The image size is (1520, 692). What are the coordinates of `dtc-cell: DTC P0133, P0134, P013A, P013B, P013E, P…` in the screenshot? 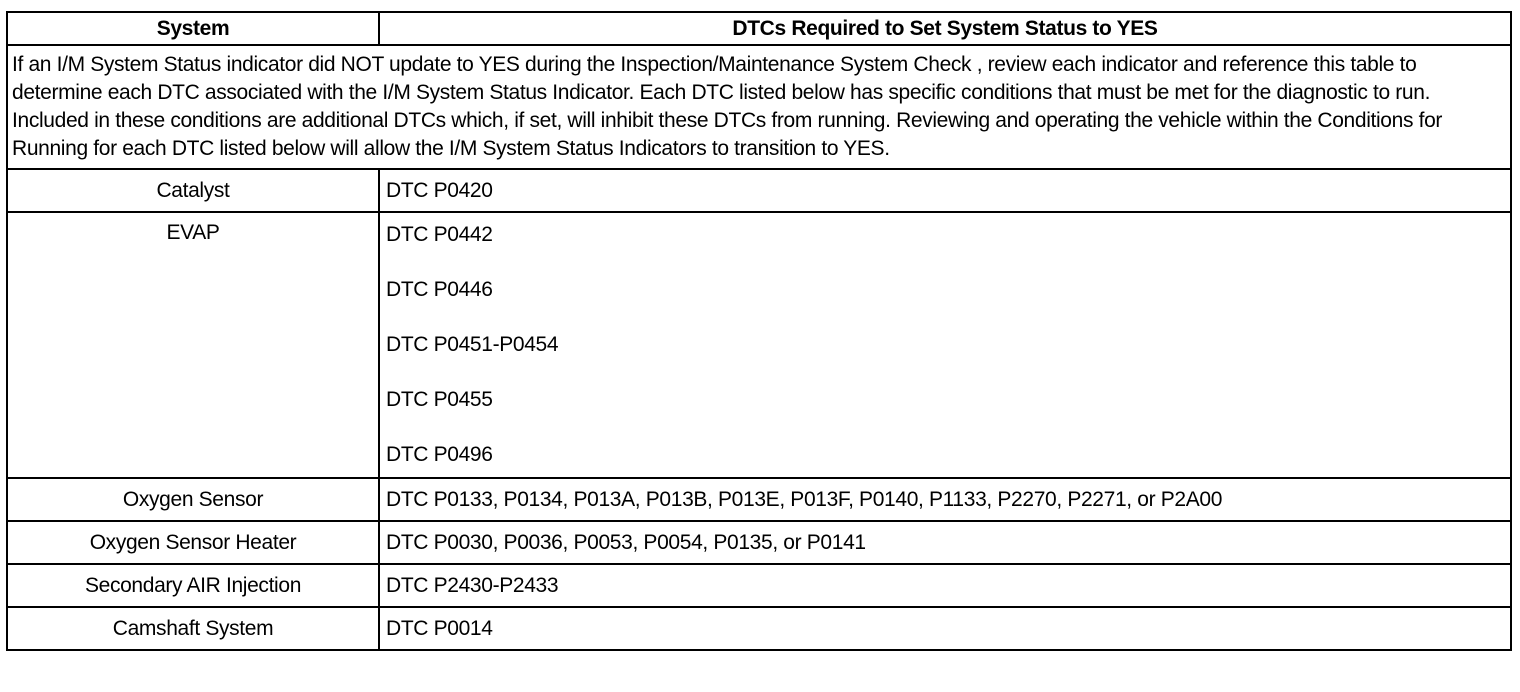 It's located at (945, 499).